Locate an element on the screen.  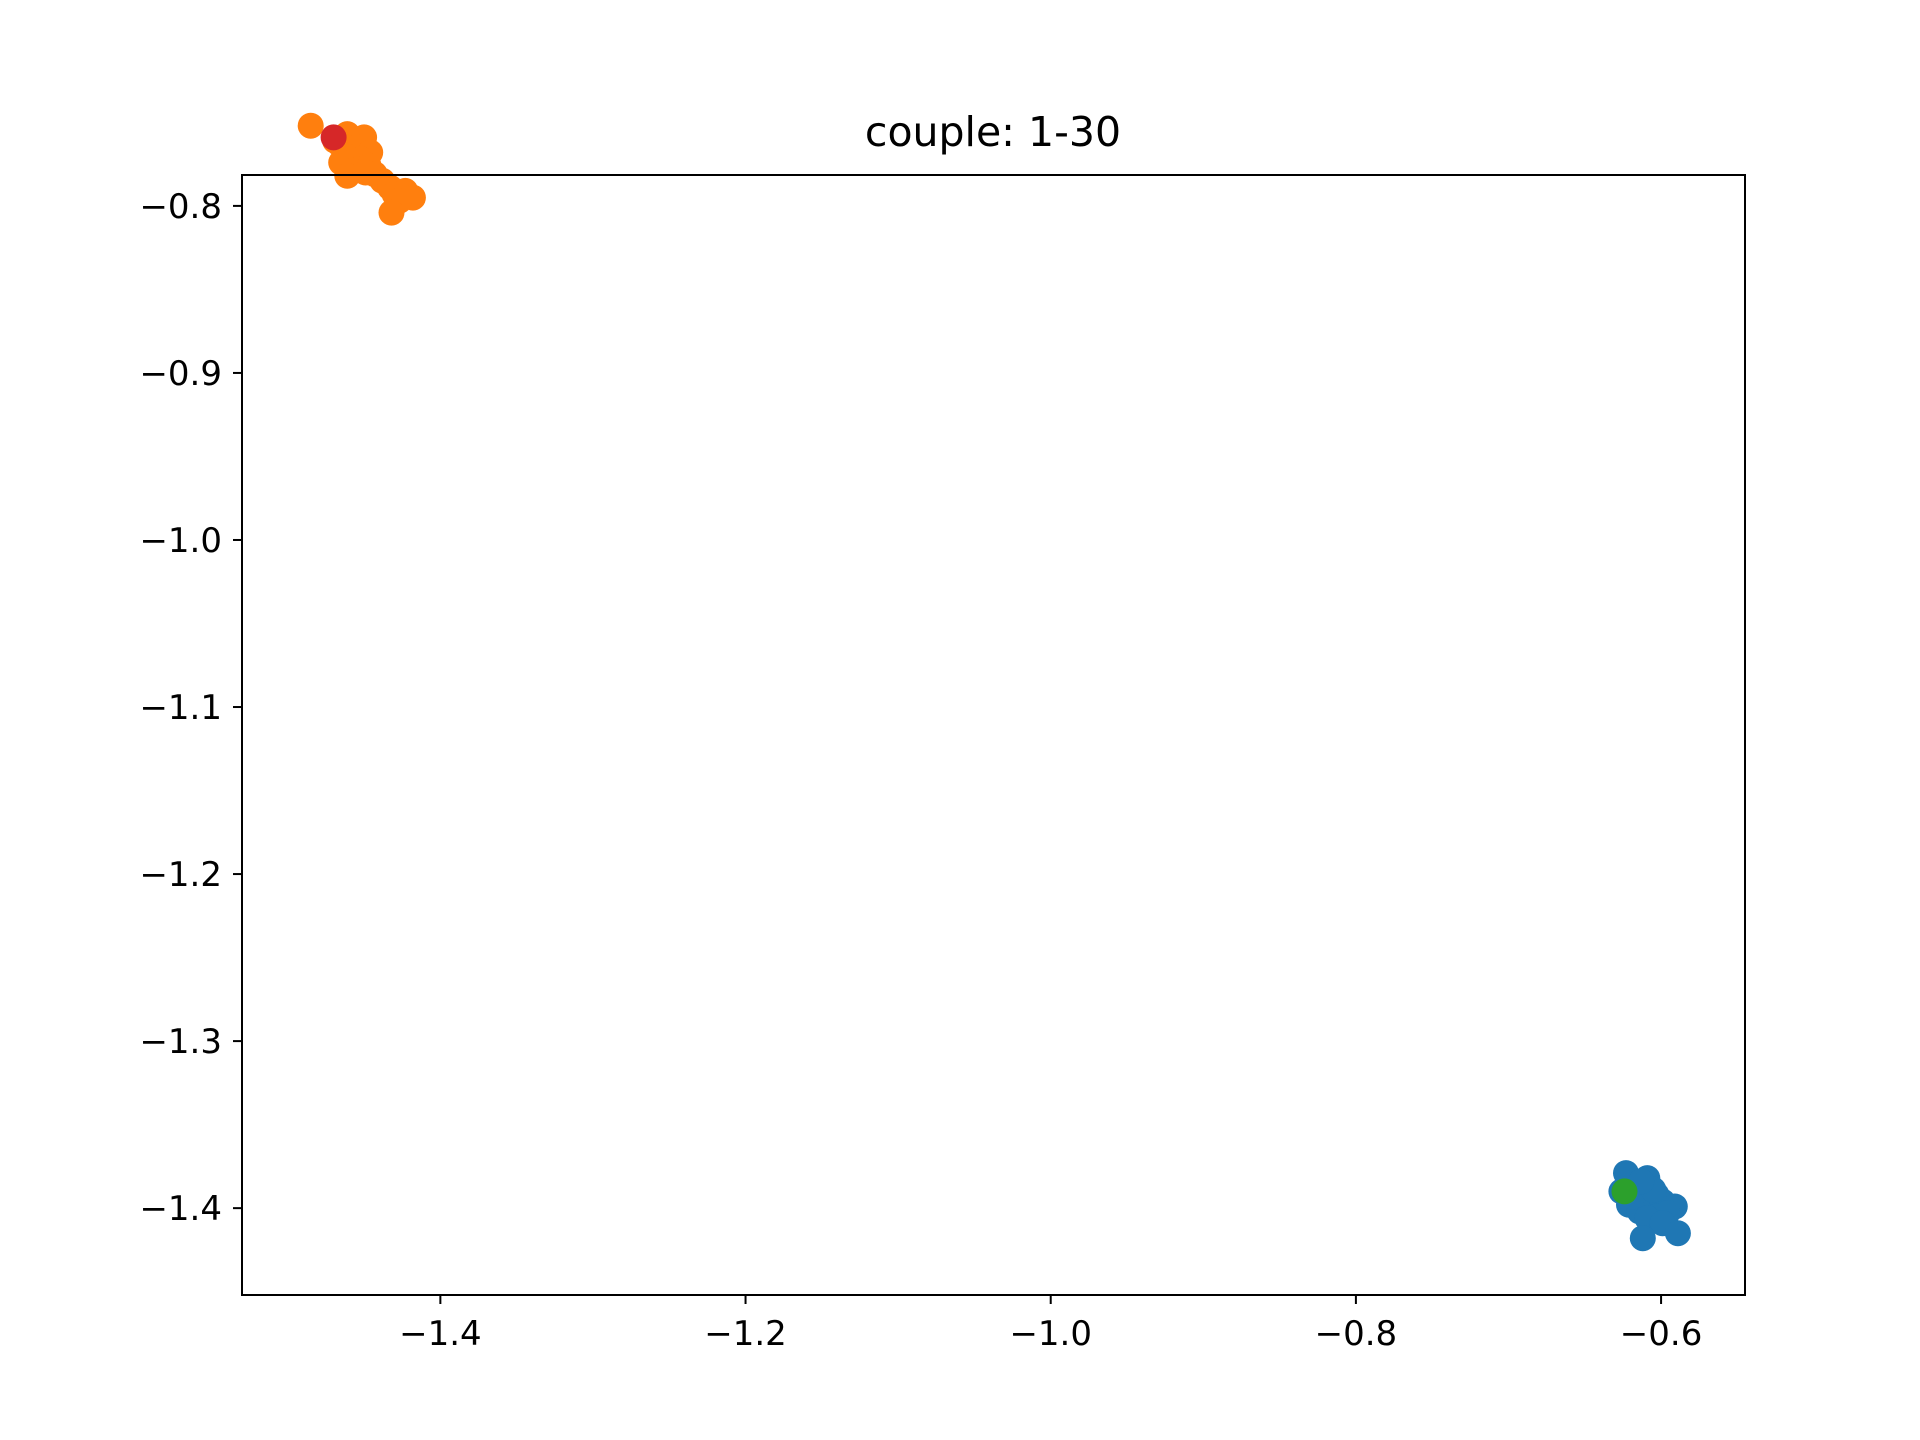
y-tick-label-1: −0.9 is located at coordinates (180, 374).